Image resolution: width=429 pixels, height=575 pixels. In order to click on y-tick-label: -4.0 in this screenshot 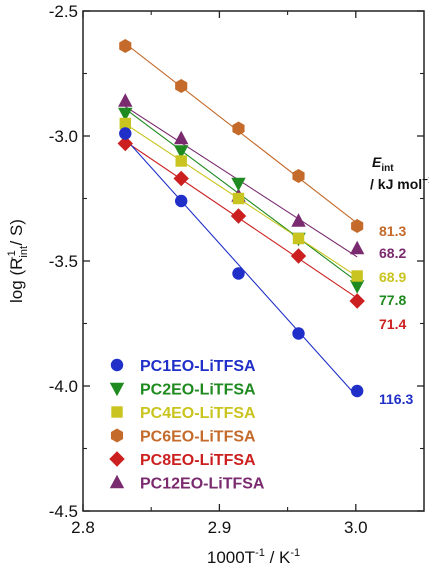, I will do `click(63, 386)`.